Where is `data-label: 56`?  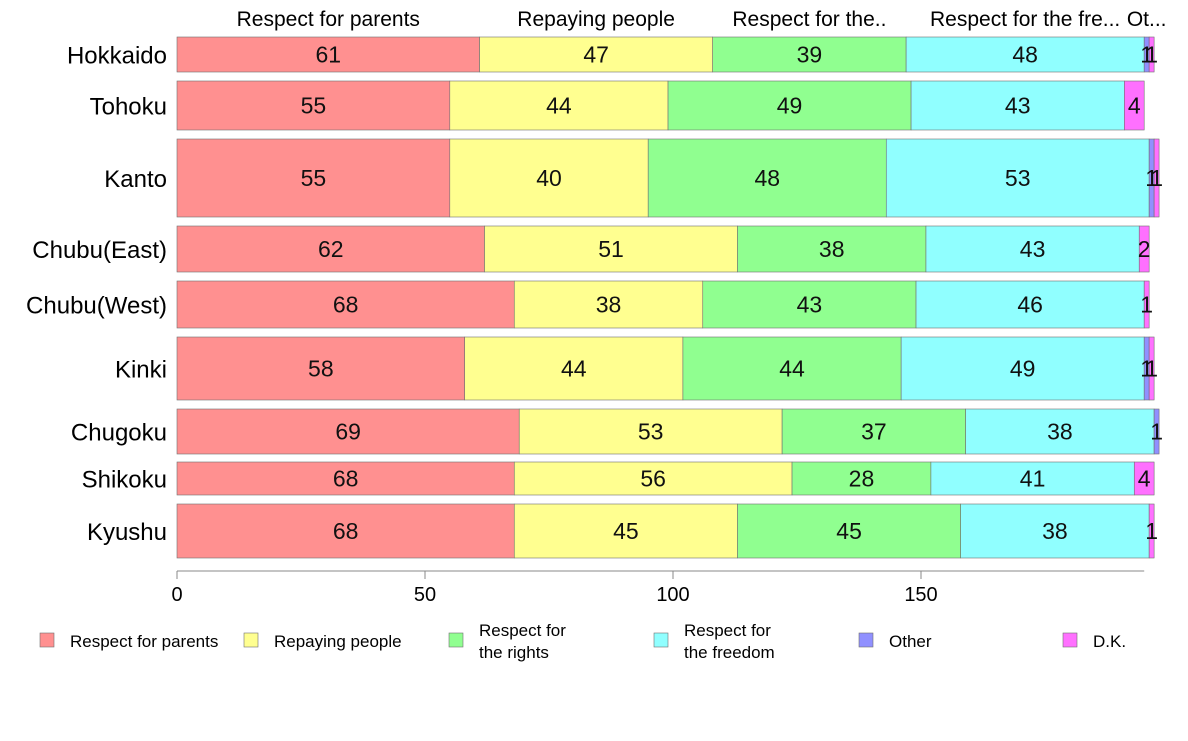 data-label: 56 is located at coordinates (653, 479).